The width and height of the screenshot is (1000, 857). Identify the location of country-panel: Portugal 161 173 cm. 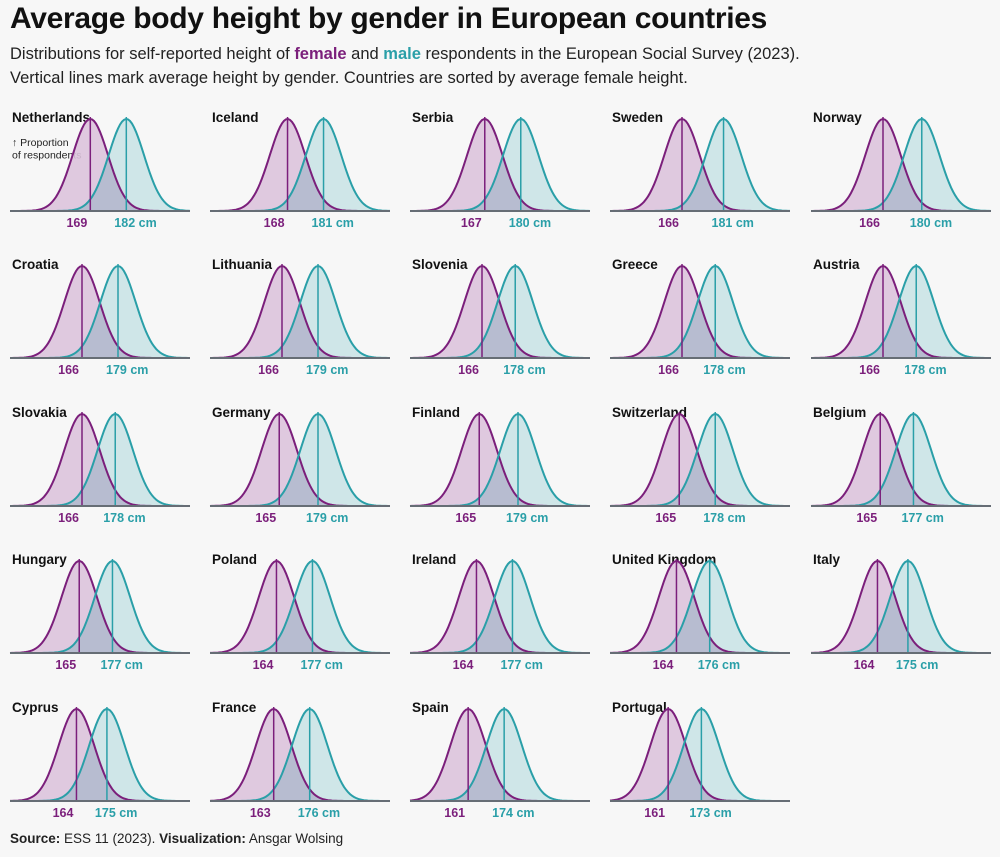
(699, 760).